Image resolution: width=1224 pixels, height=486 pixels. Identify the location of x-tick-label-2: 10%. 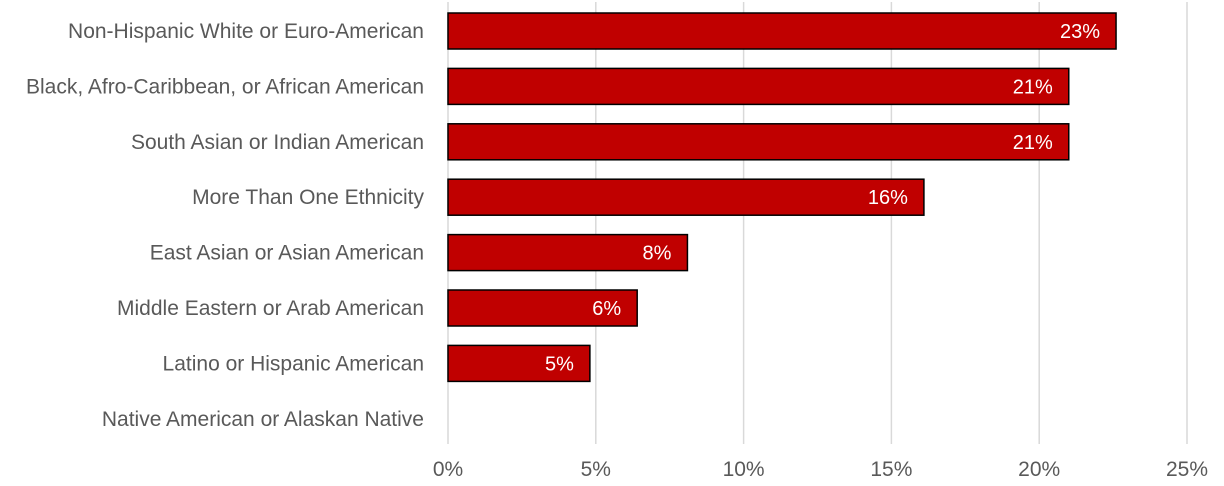
(744, 469).